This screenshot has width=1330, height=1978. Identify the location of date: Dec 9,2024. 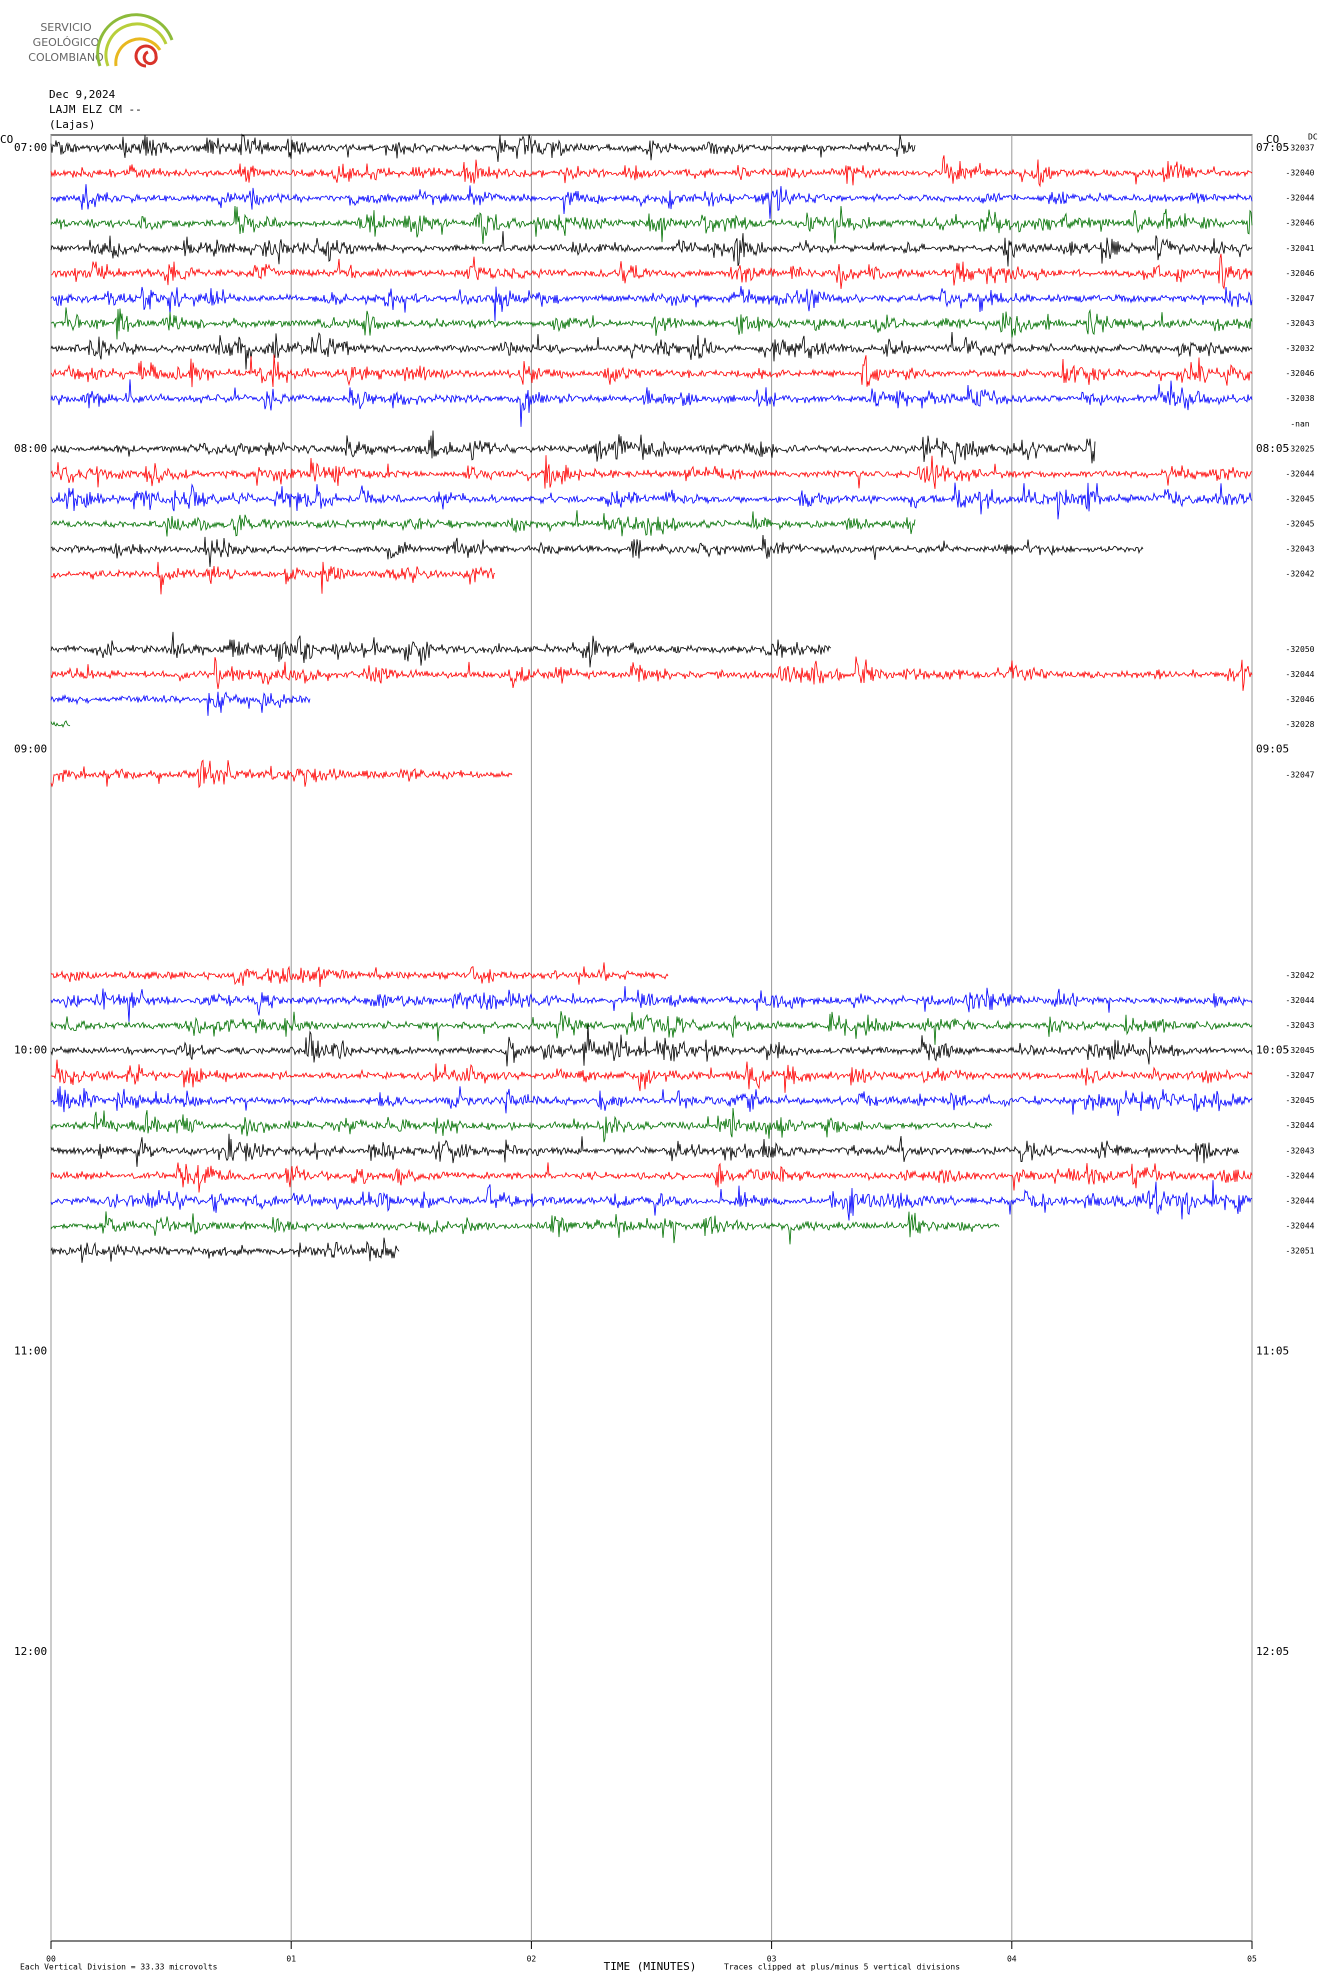
(82, 94).